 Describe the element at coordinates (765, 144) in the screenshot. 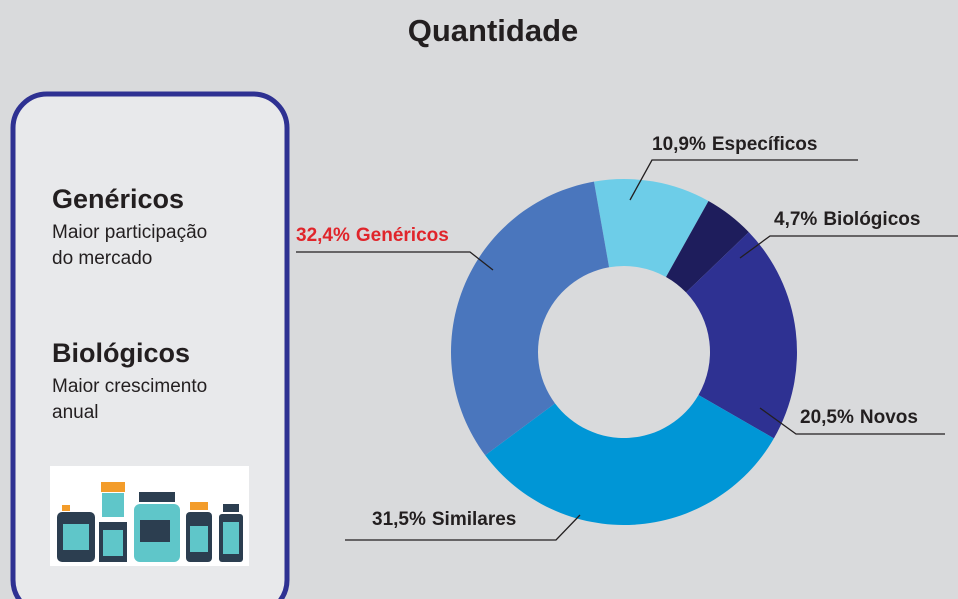

I see `category-label: Específicos` at that location.